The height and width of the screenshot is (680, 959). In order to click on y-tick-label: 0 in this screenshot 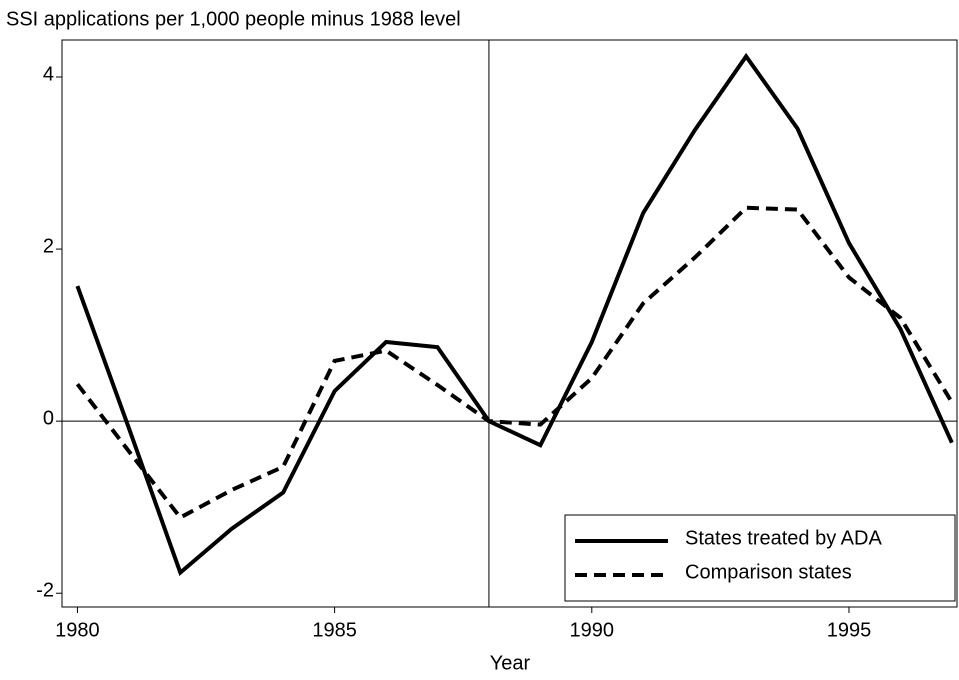, I will do `click(48, 418)`.